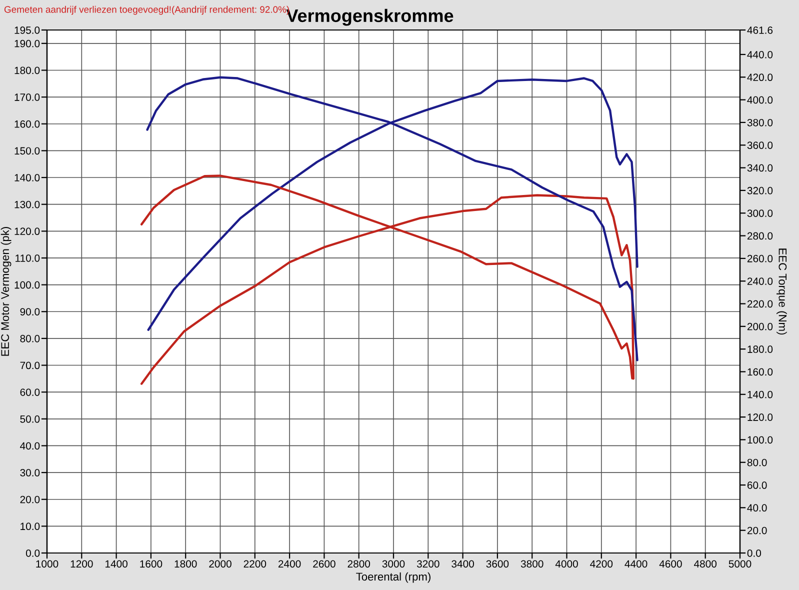 The width and height of the screenshot is (799, 590). What do you see at coordinates (740, 564) in the screenshot?
I see `x-tick-label: 5000` at bounding box center [740, 564].